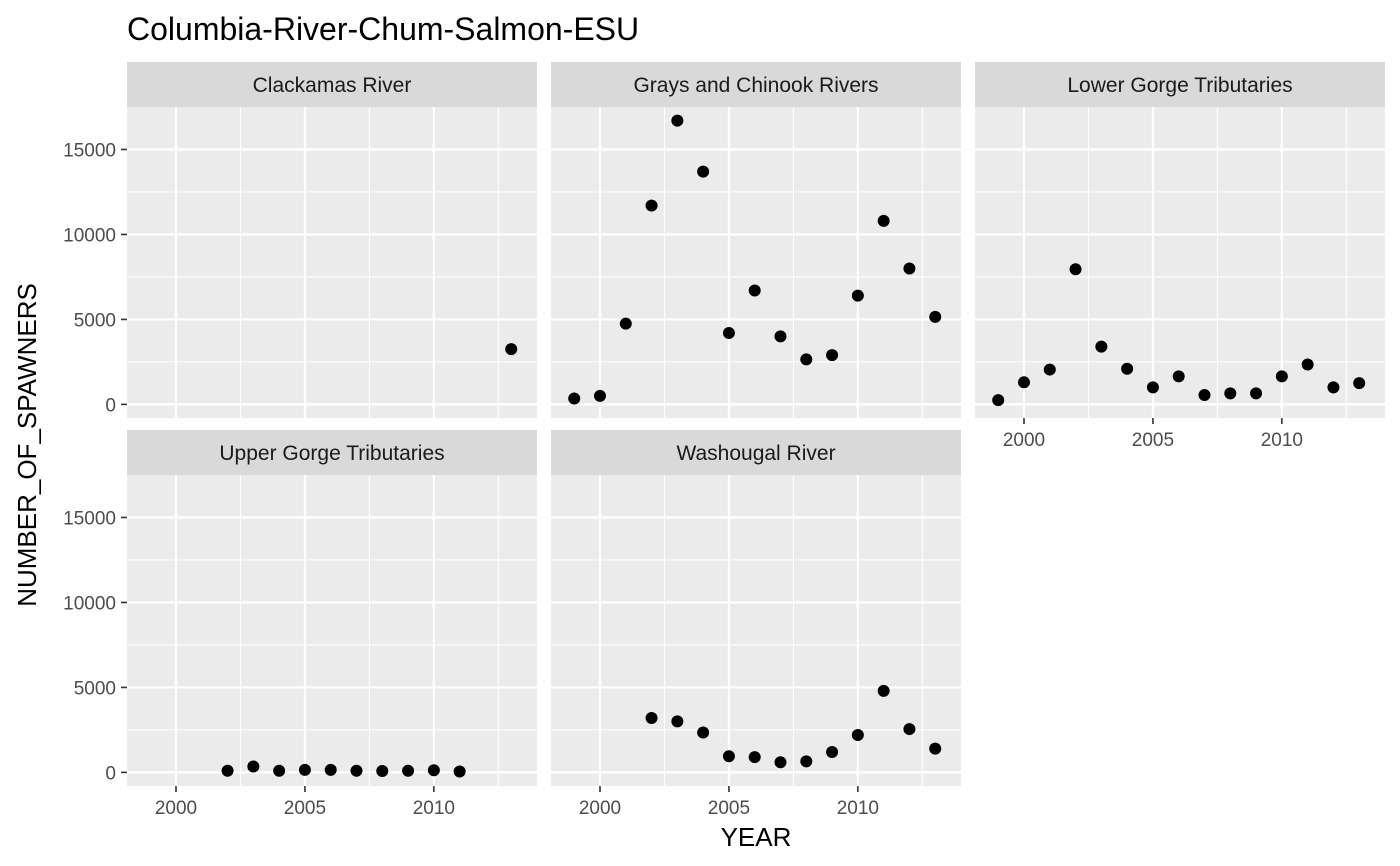  I want to click on facet-strip-label: Lower Gorge Tributaries, so click(1179, 85).